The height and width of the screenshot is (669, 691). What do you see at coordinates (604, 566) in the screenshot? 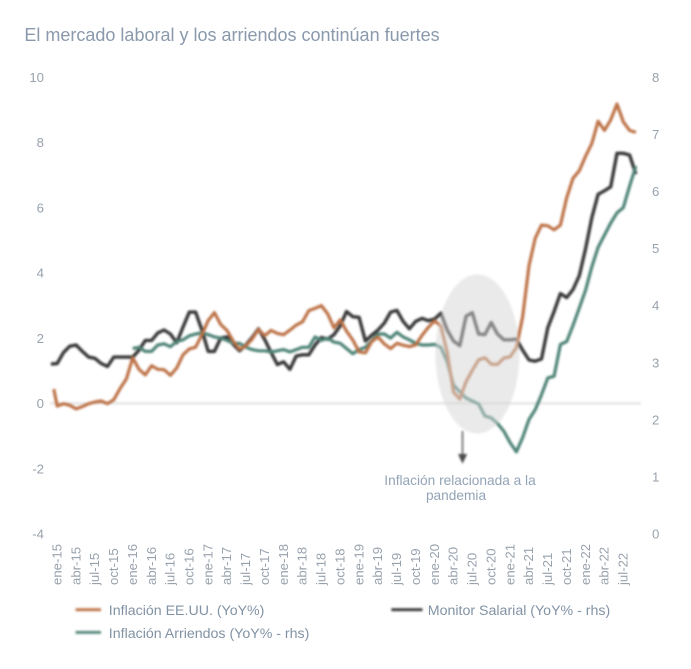
I see `svg-text: abr-22` at bounding box center [604, 566].